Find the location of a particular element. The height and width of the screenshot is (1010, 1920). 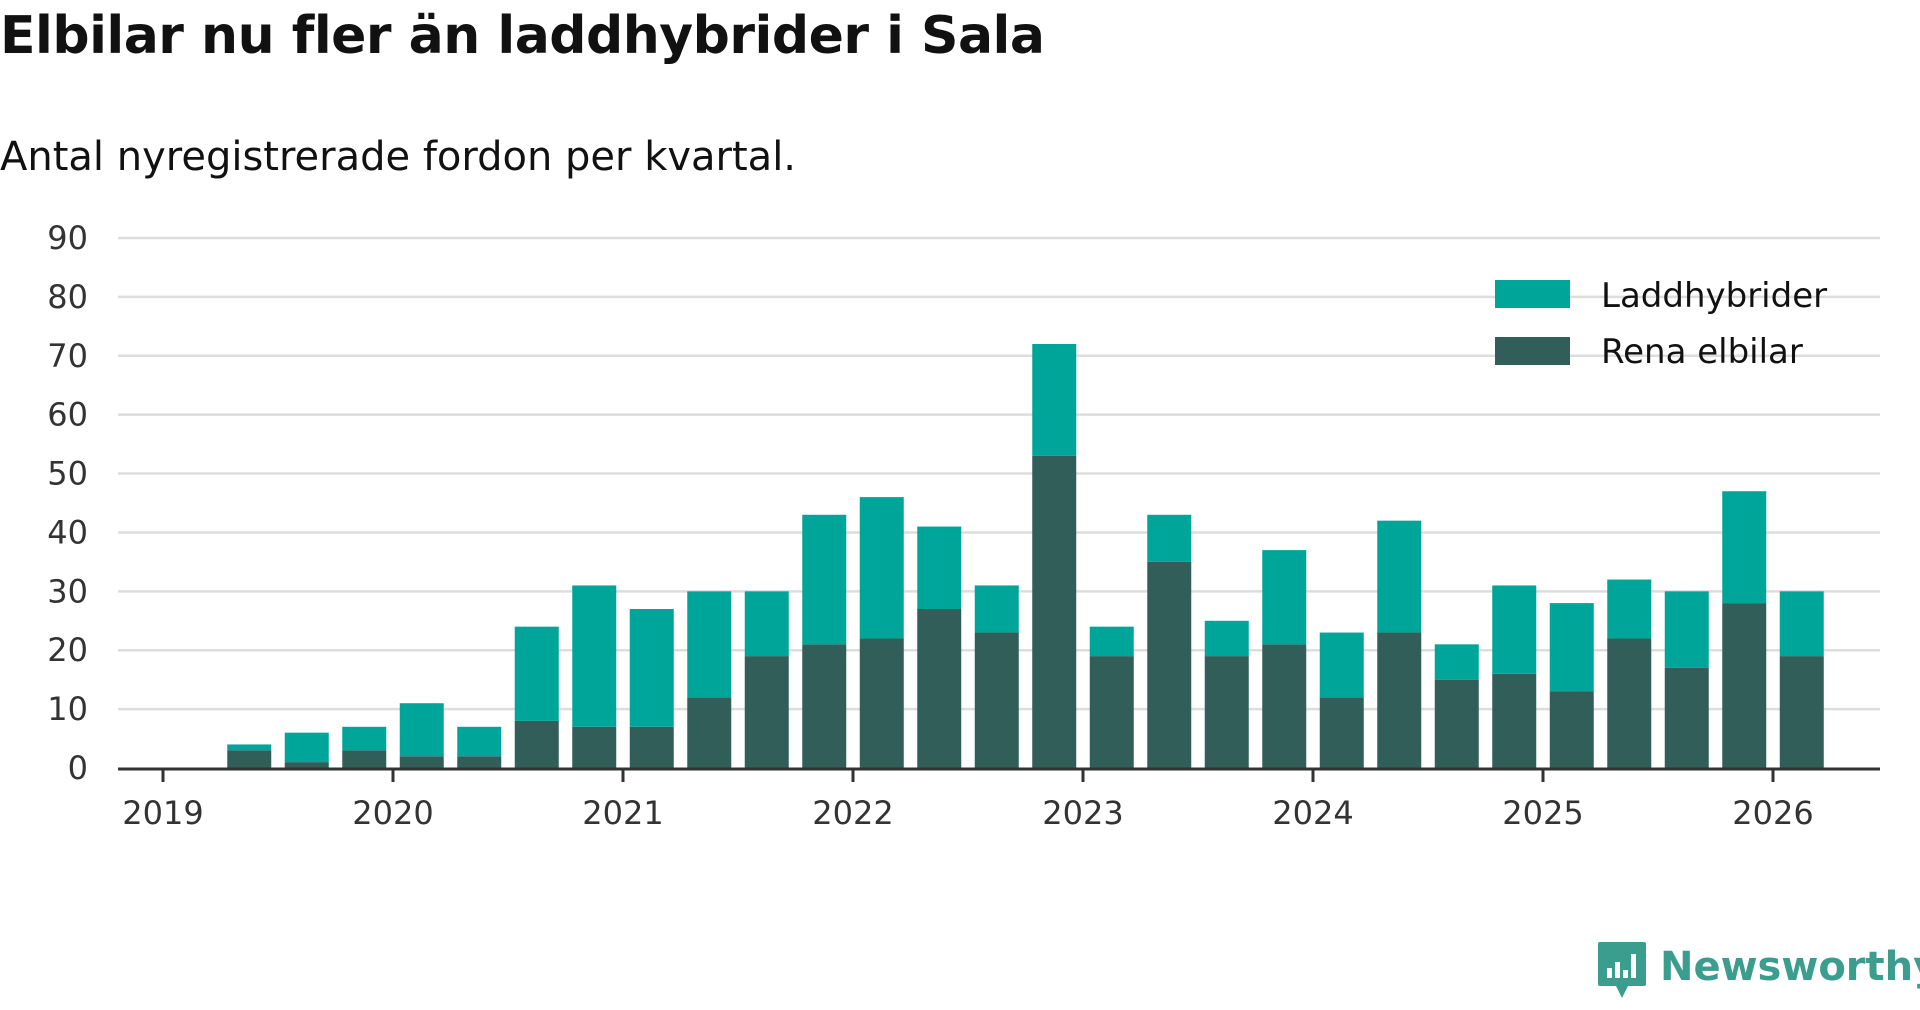

x-tick-label: 2021 is located at coordinates (622, 813).